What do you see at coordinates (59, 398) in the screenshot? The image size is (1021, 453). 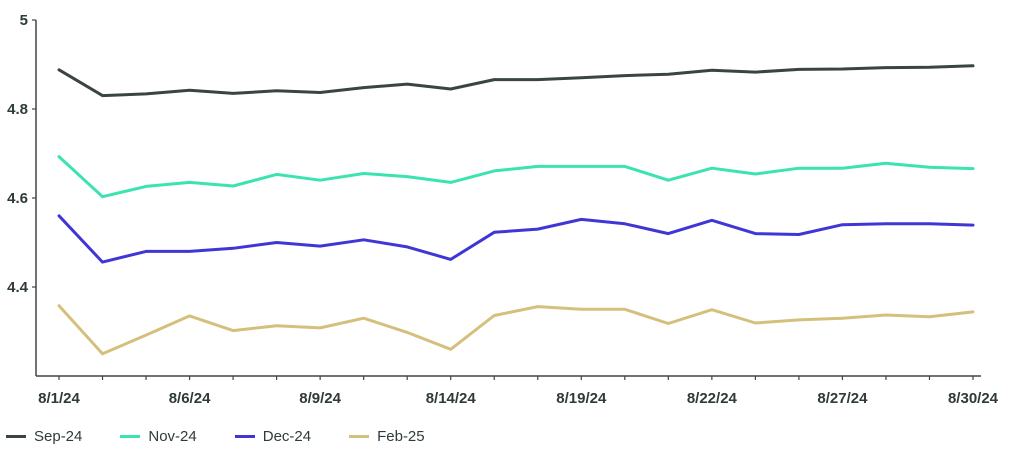 I see `x-tick-label: 8/1/24` at bounding box center [59, 398].